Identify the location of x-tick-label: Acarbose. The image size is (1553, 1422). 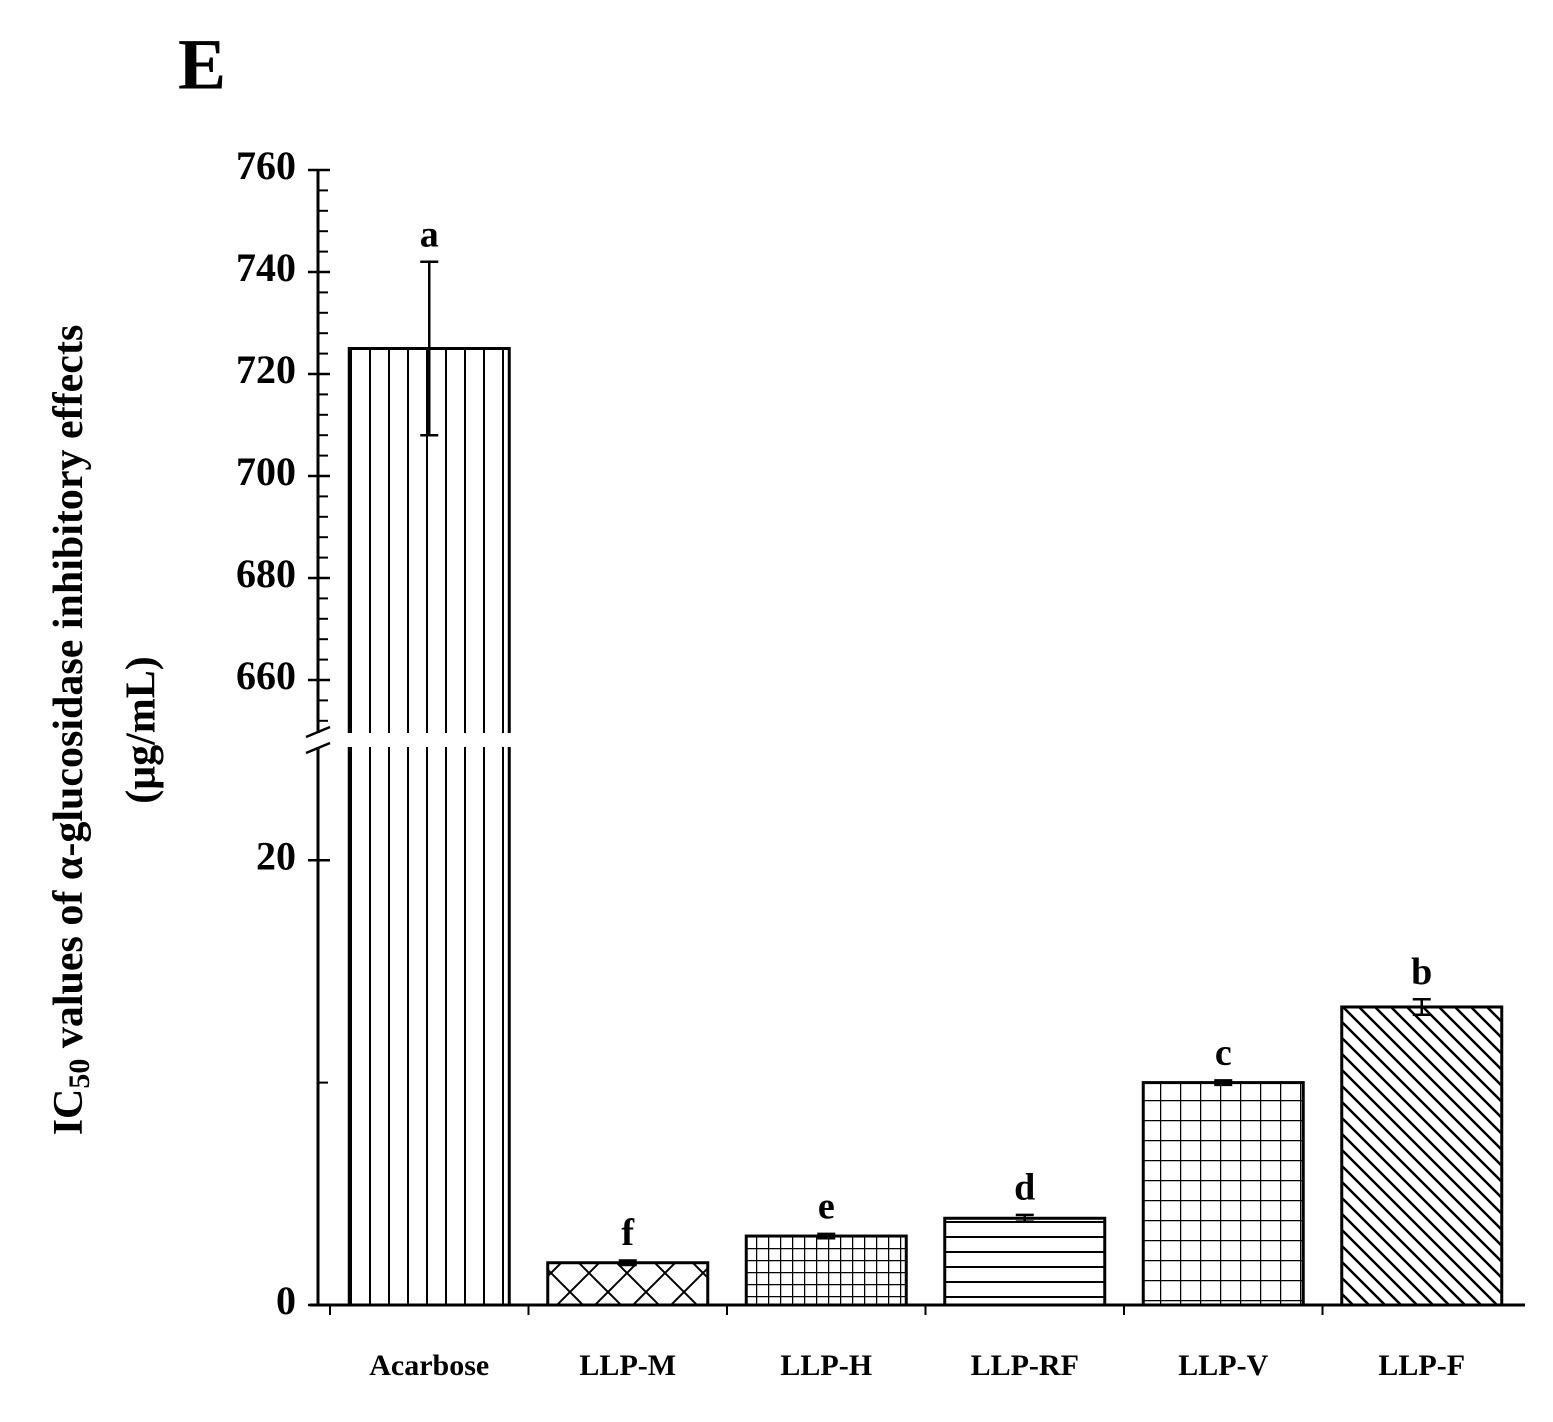
(429, 1365).